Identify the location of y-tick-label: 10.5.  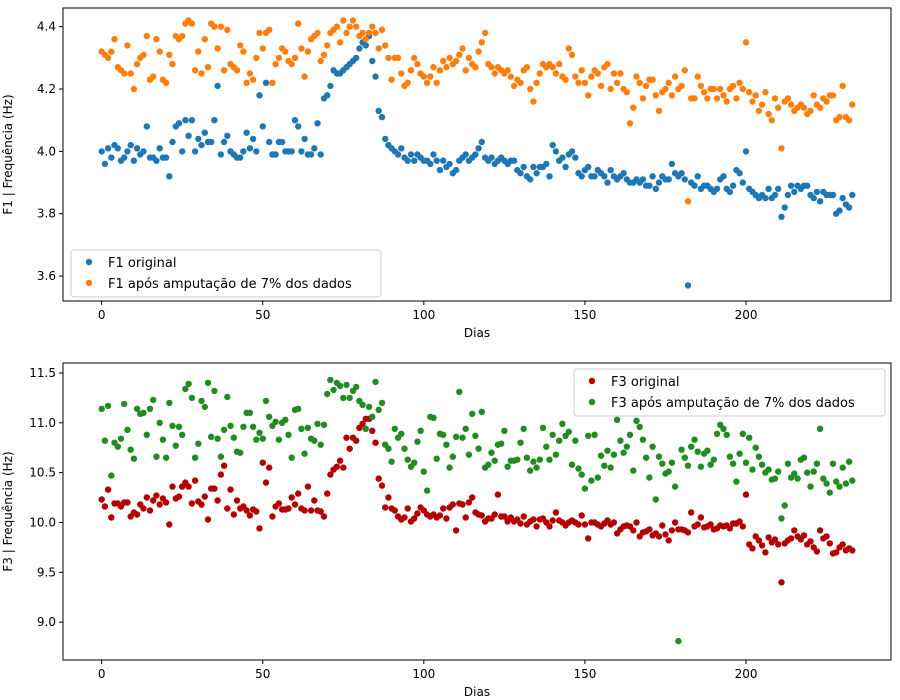
(42, 473).